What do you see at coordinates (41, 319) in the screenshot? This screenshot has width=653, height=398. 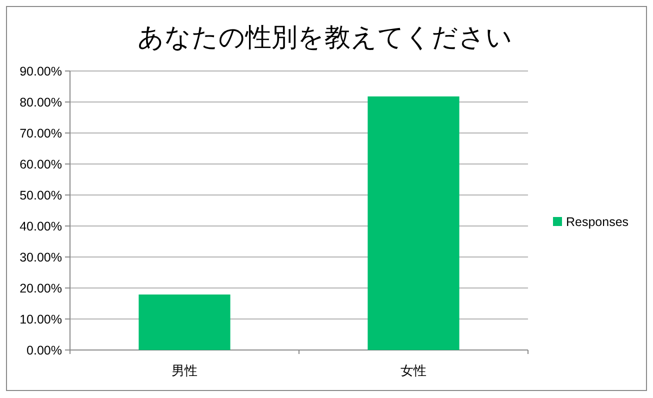 I see `y-tick-label: 10.00%` at bounding box center [41, 319].